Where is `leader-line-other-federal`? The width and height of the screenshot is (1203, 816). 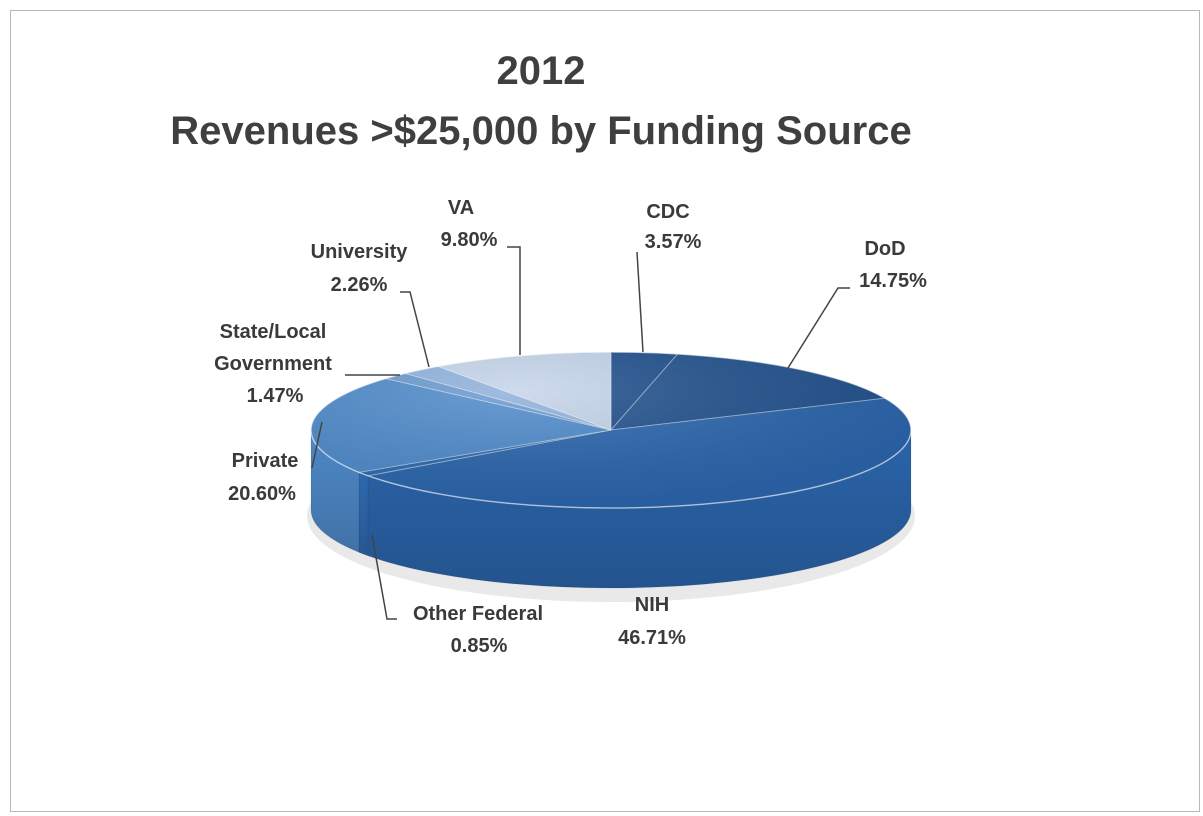 leader-line-other-federal is located at coordinates (384, 577).